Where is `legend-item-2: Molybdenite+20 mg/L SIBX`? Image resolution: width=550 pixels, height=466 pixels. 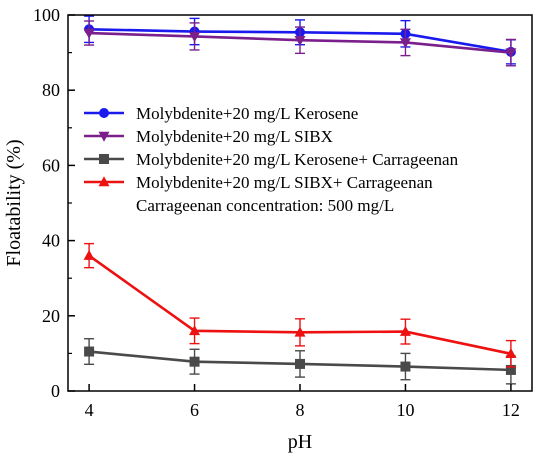
legend-item-2: Molybdenite+20 mg/L SIBX is located at coordinates (208, 136).